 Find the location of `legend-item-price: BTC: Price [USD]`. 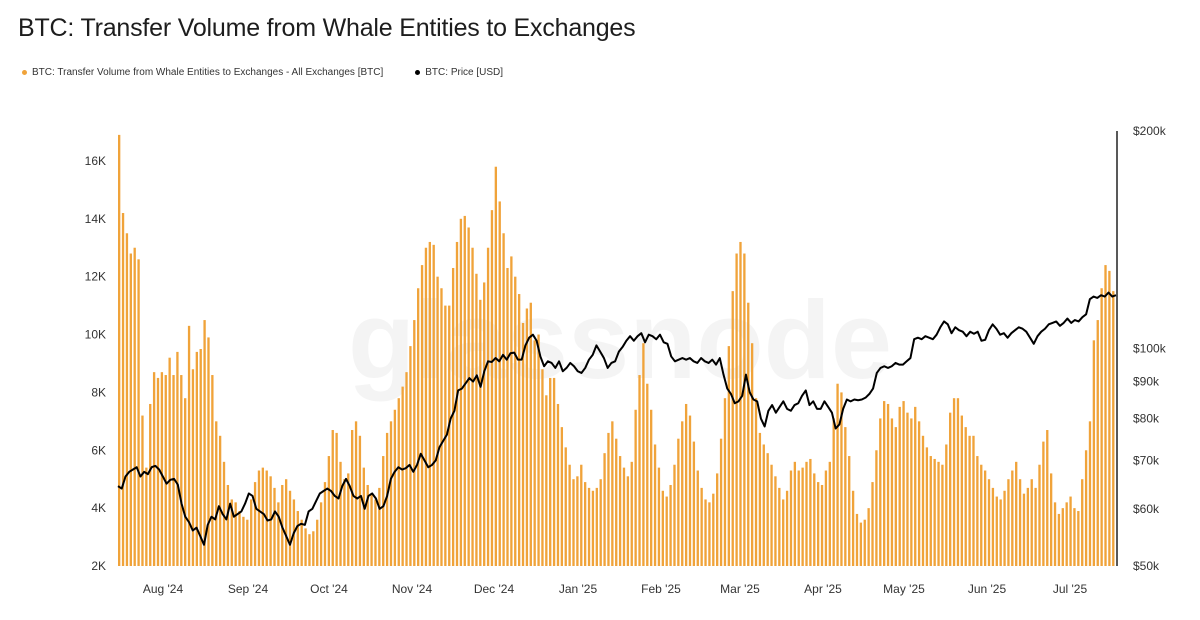

legend-item-price: BTC: Price [USD] is located at coordinates (459, 72).